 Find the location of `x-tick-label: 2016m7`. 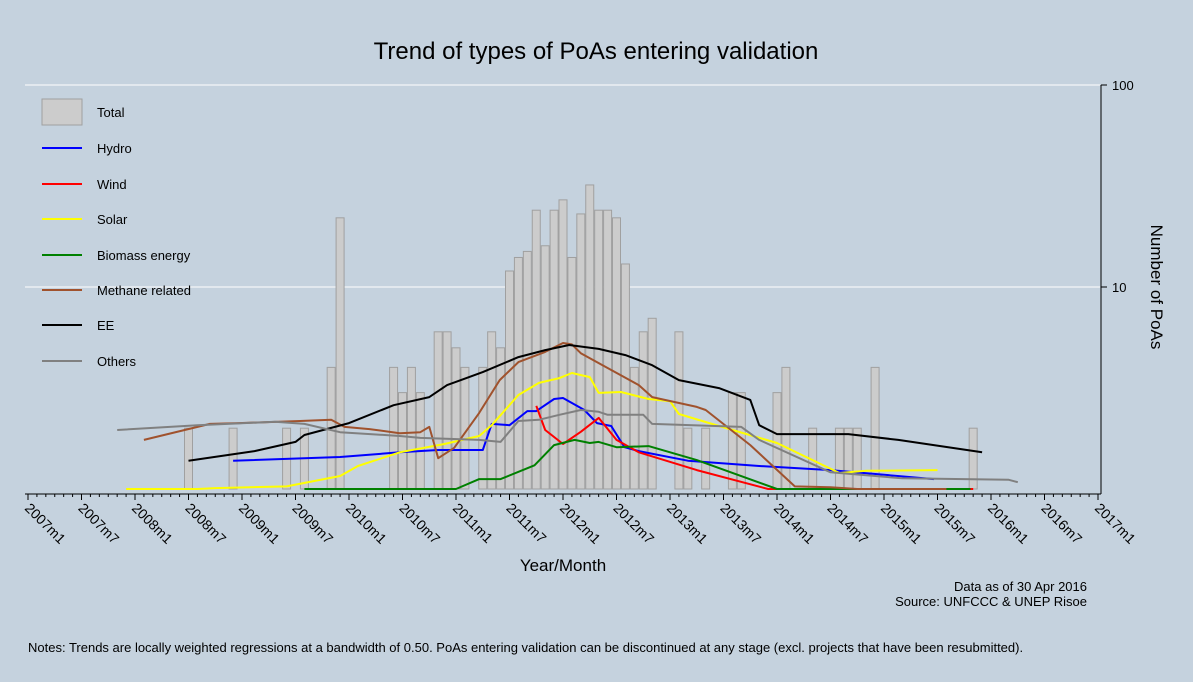

x-tick-label: 2016m7 is located at coordinates (1061, 523).